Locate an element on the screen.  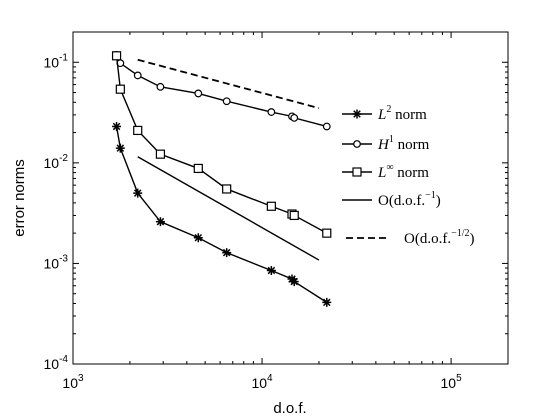
legend-label: O(d.o.f.−1/2) is located at coordinates (439, 237).